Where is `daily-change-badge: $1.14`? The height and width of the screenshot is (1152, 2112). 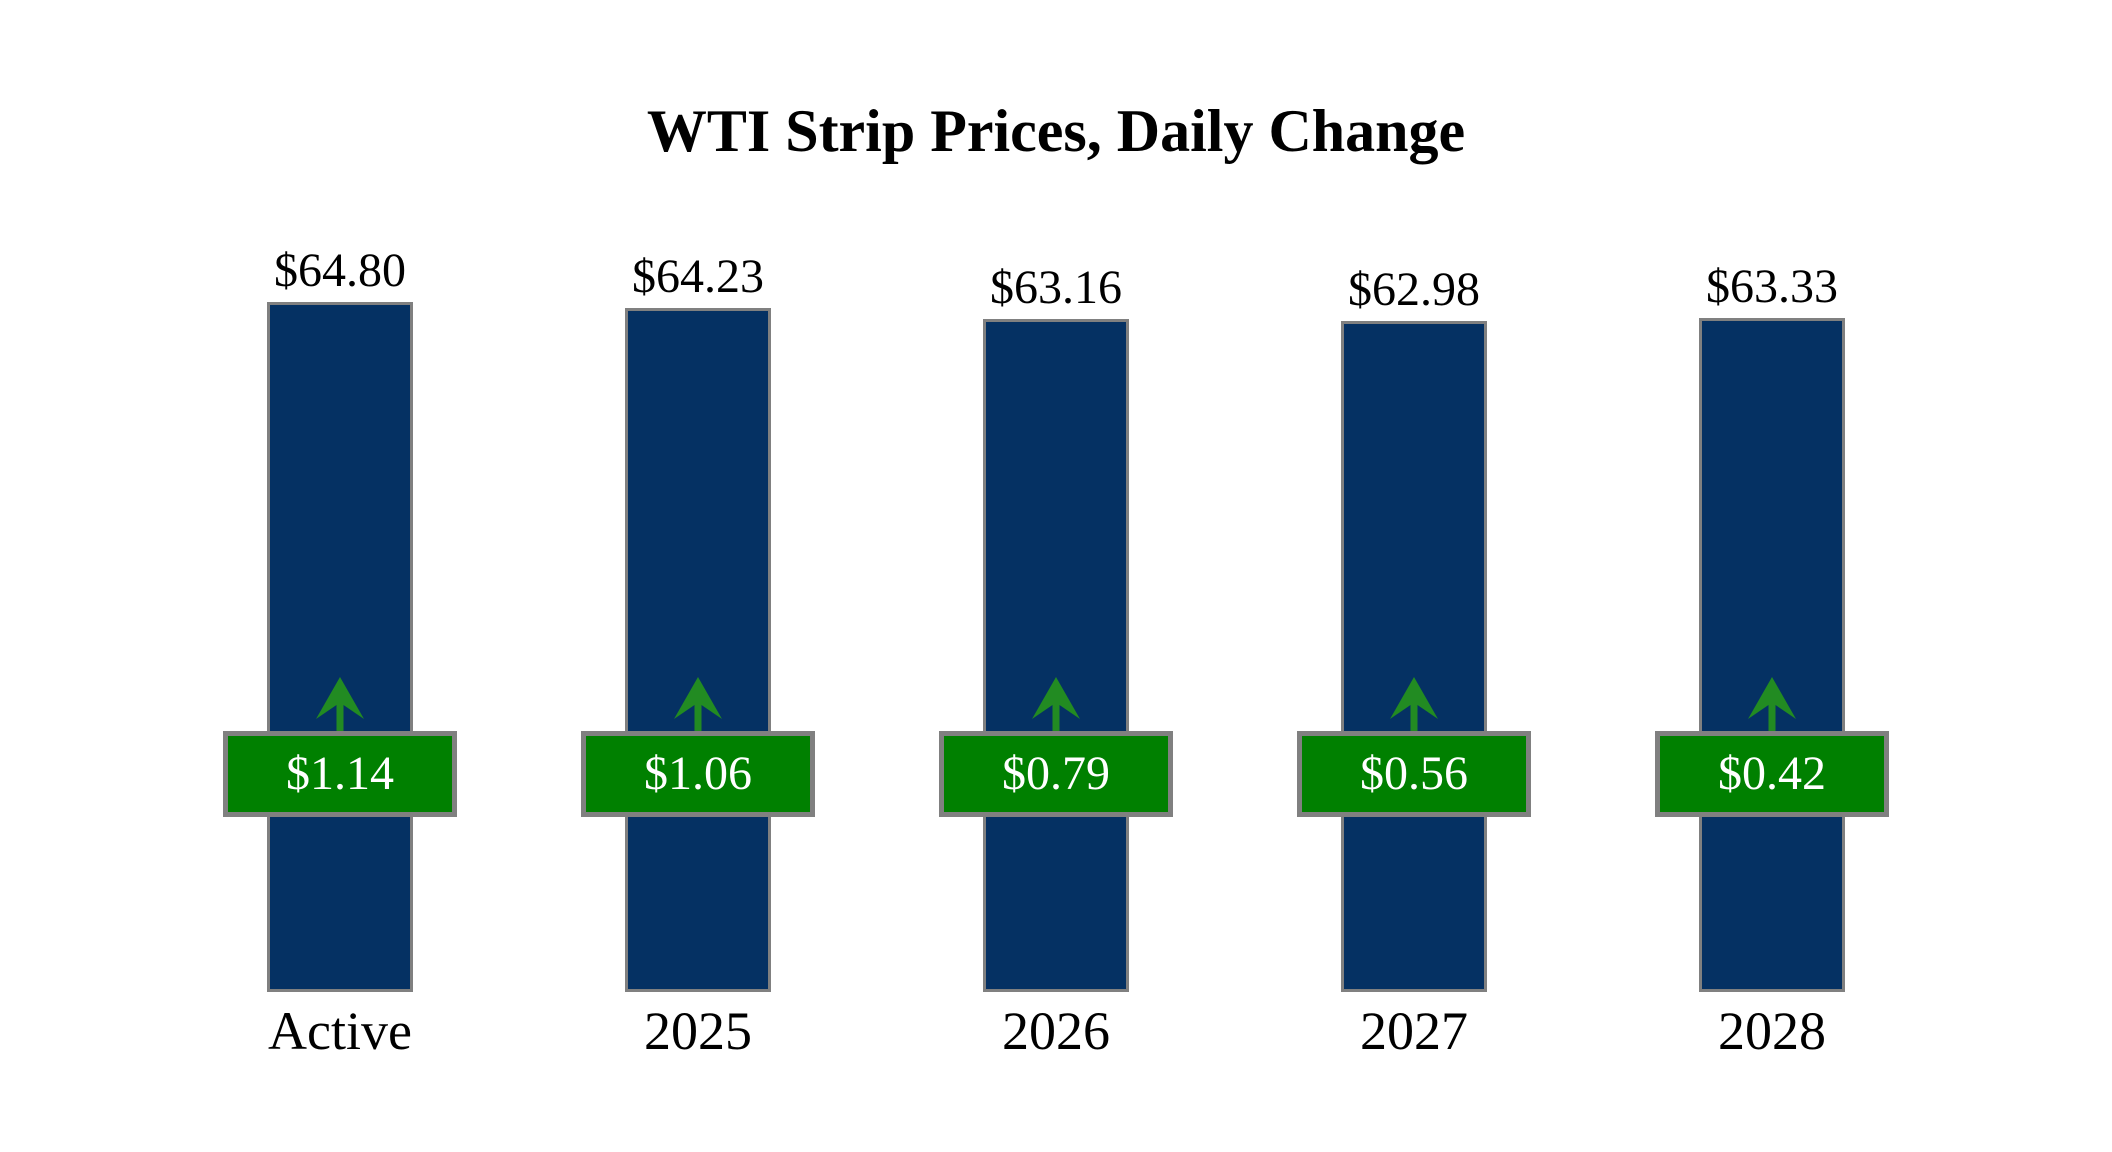 daily-change-badge: $1.14 is located at coordinates (340, 774).